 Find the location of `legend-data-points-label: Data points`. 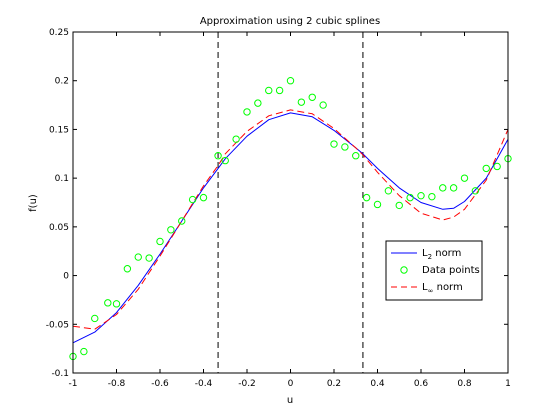

legend-data-points-label: Data points is located at coordinates (451, 270).